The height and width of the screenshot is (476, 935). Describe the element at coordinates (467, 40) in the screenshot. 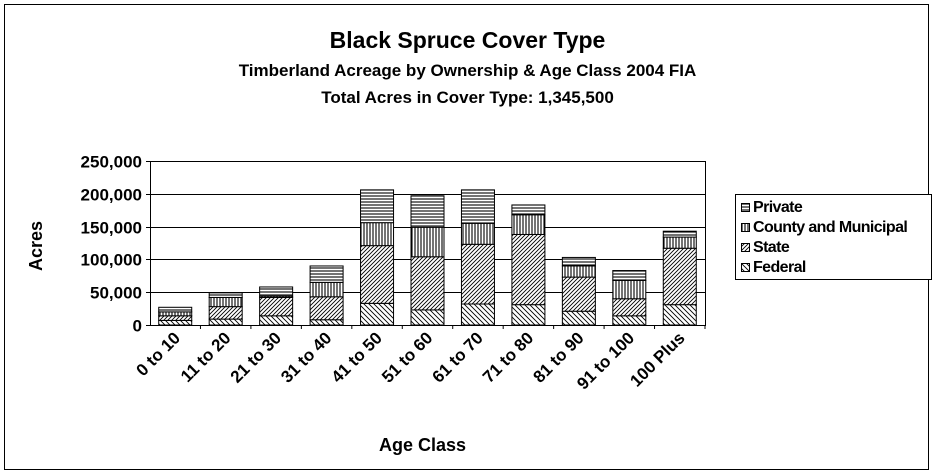

I see `chart-title: Black Spruce Cover Type` at that location.